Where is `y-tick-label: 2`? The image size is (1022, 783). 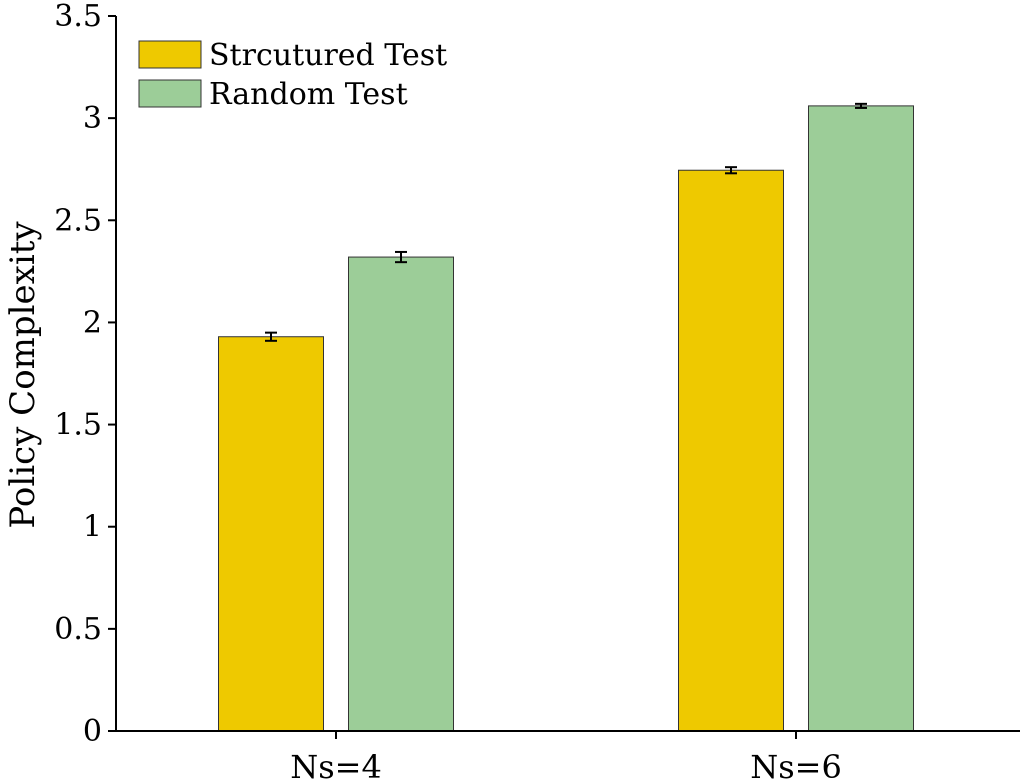
y-tick-label: 2 is located at coordinates (92, 322).